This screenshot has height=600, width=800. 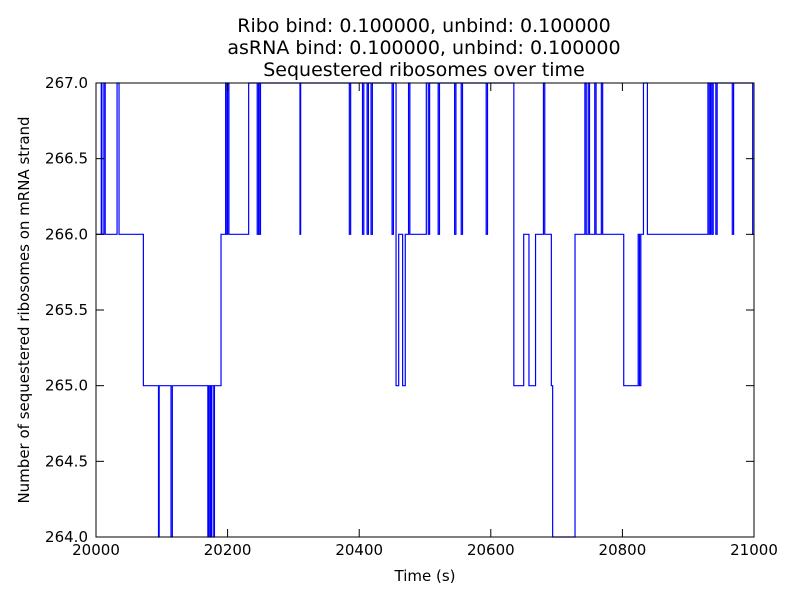 What do you see at coordinates (66, 537) in the screenshot?
I see `y-tick-label: 264.0` at bounding box center [66, 537].